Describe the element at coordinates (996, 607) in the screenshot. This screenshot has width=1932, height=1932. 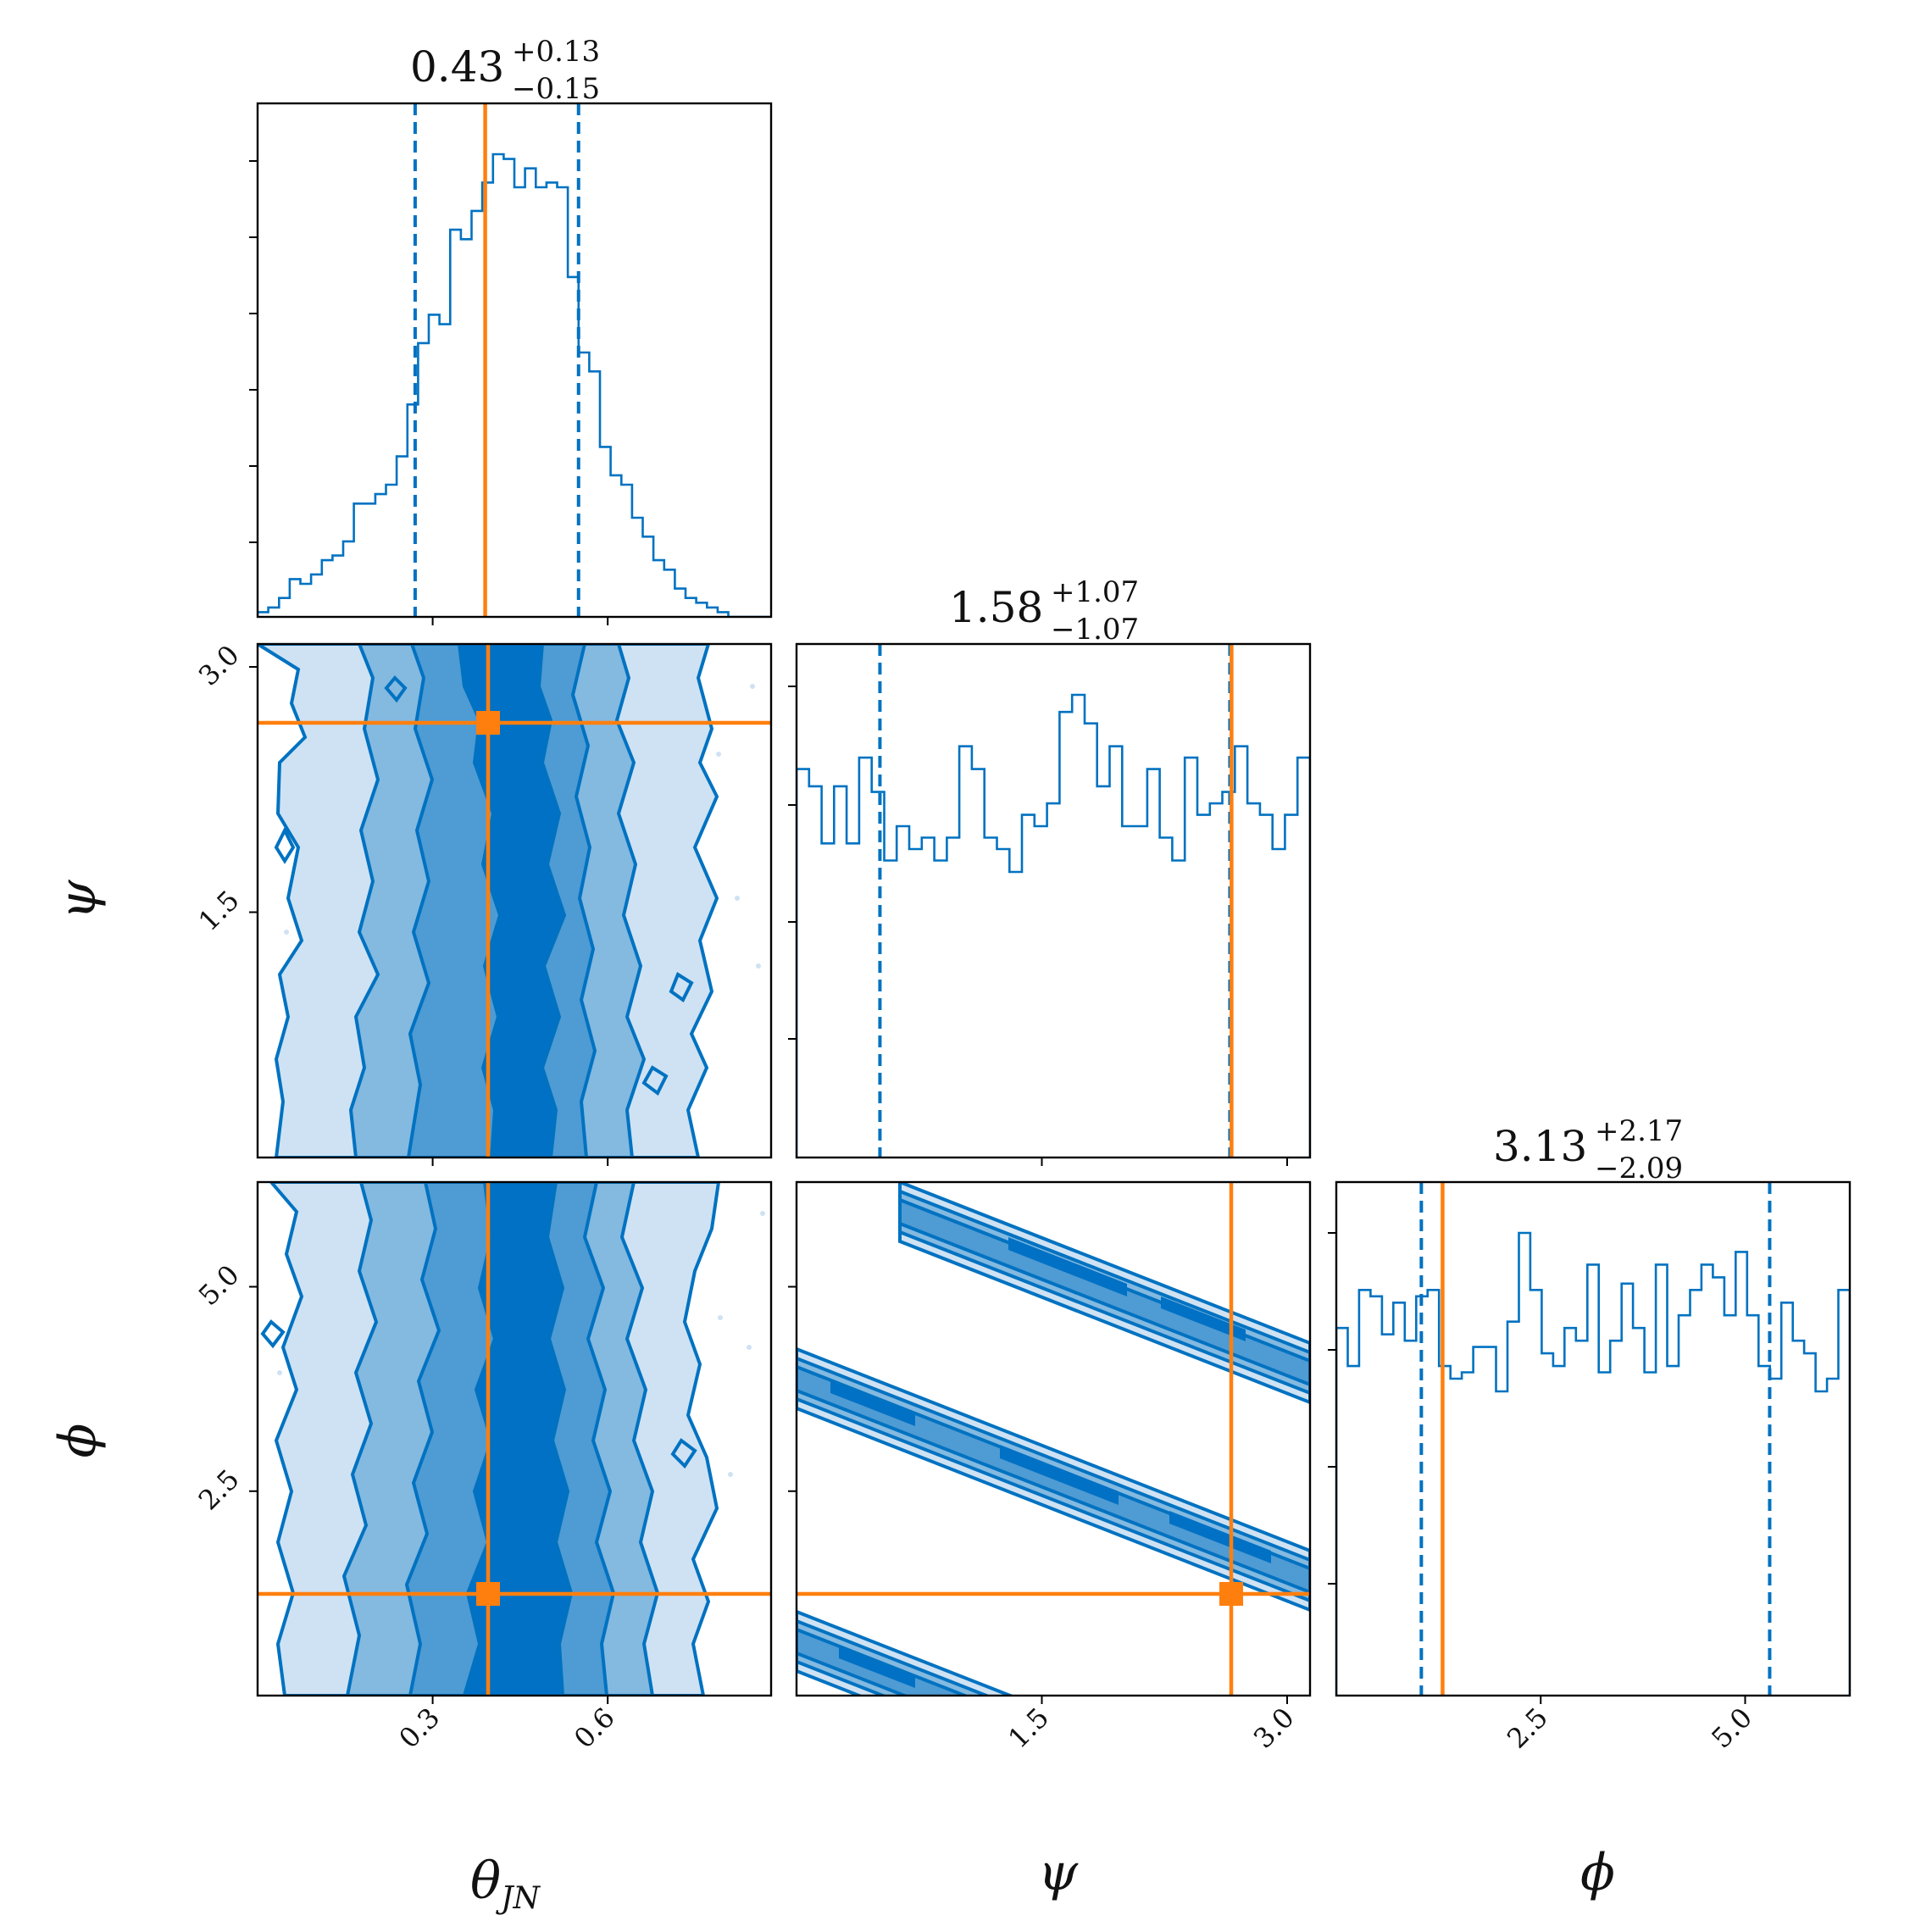
I see `title-median-psi: 1.58` at that location.